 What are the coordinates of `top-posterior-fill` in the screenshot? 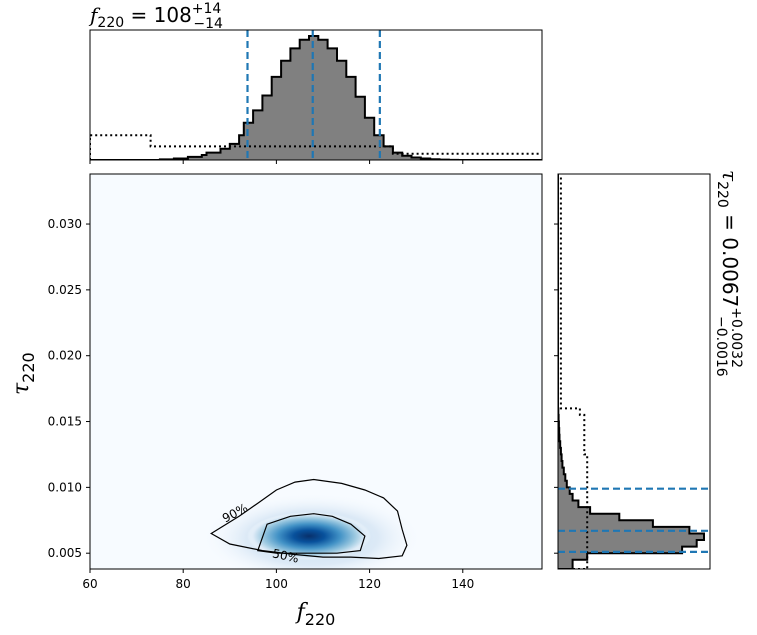 It's located at (316, 98).